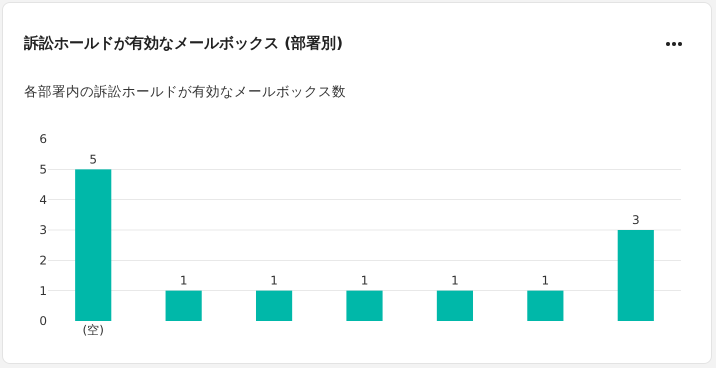 The height and width of the screenshot is (368, 716). What do you see at coordinates (185, 92) in the screenshot?
I see `chart-subtitle: 各部署内の訴訟ホールドが有効なメールボックス数` at bounding box center [185, 92].